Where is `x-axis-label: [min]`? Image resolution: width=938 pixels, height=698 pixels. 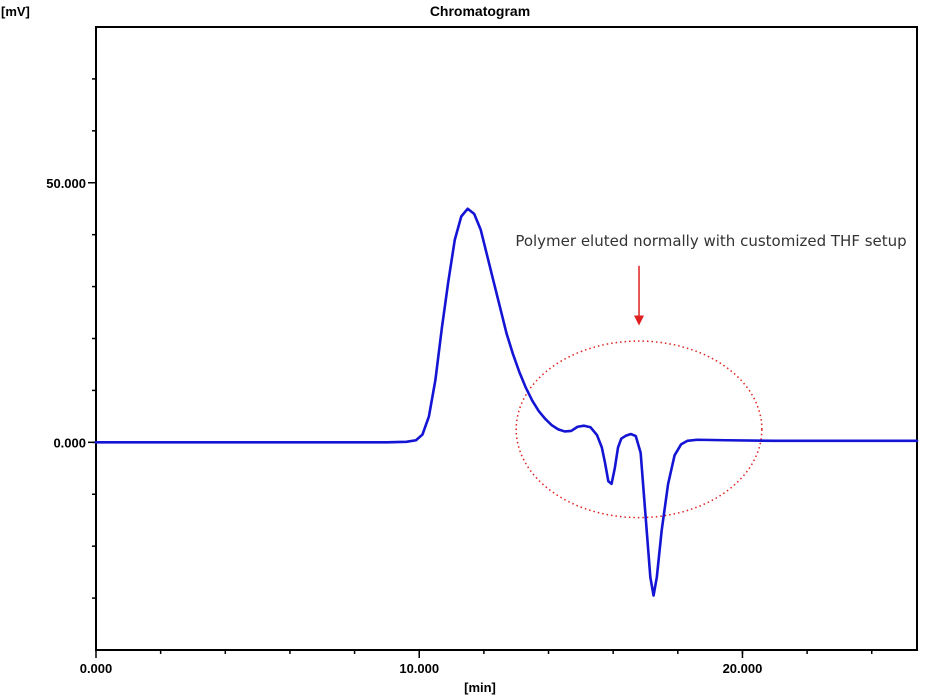
x-axis-label: [min] is located at coordinates (480, 687).